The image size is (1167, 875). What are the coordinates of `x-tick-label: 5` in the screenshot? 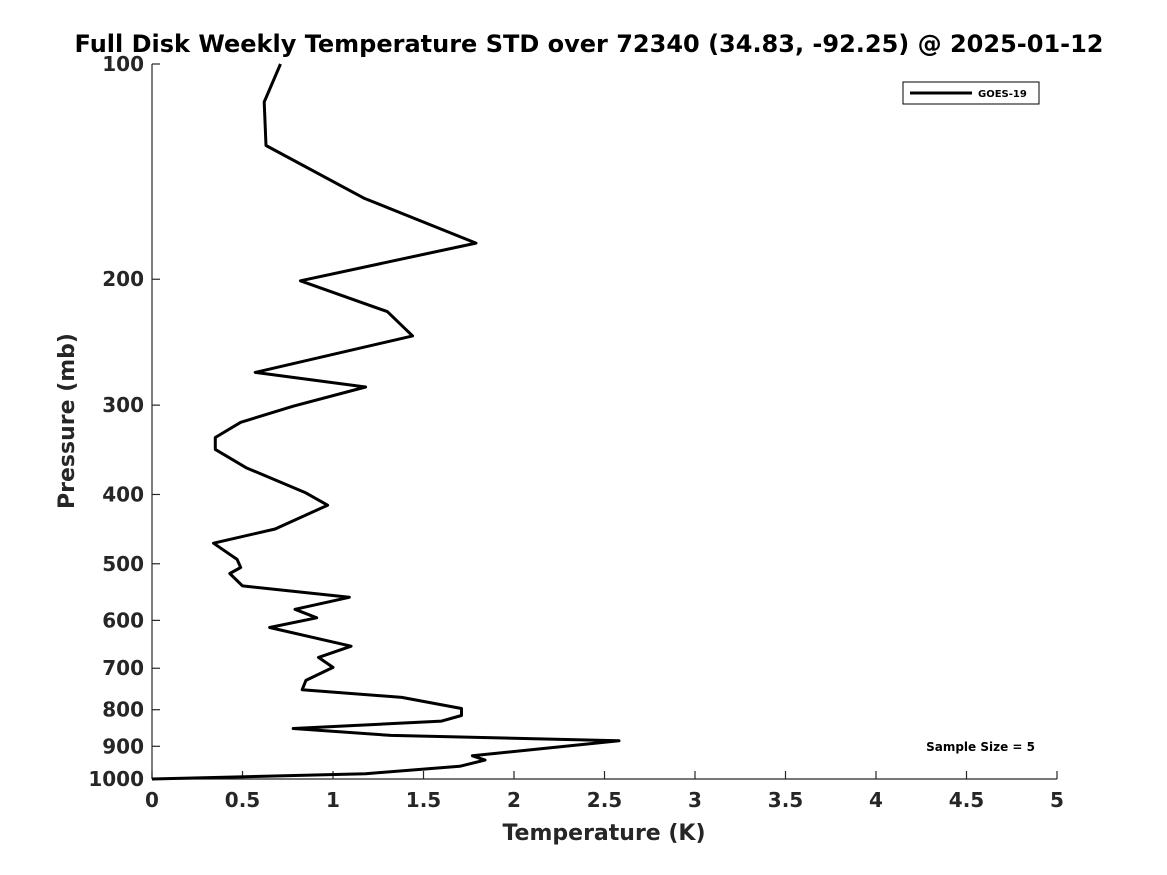 It's located at (1057, 800).